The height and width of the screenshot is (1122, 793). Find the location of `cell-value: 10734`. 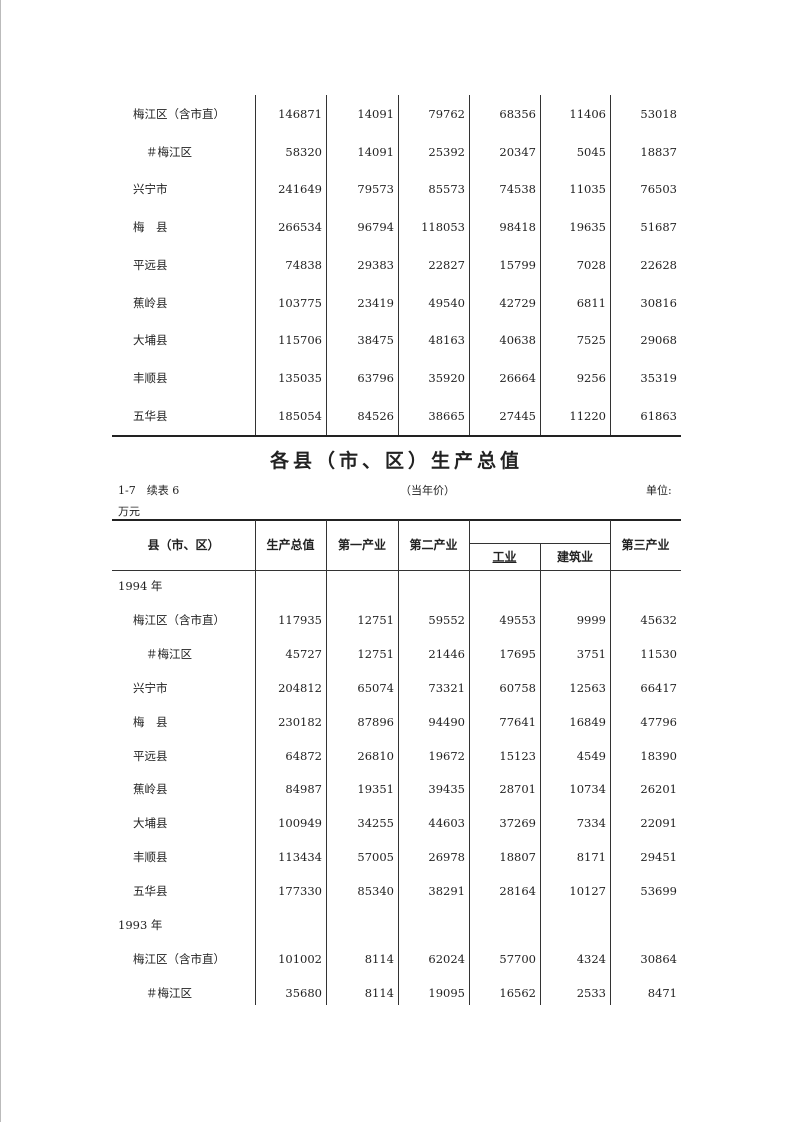

cell-value: 10734 is located at coordinates (587, 789).